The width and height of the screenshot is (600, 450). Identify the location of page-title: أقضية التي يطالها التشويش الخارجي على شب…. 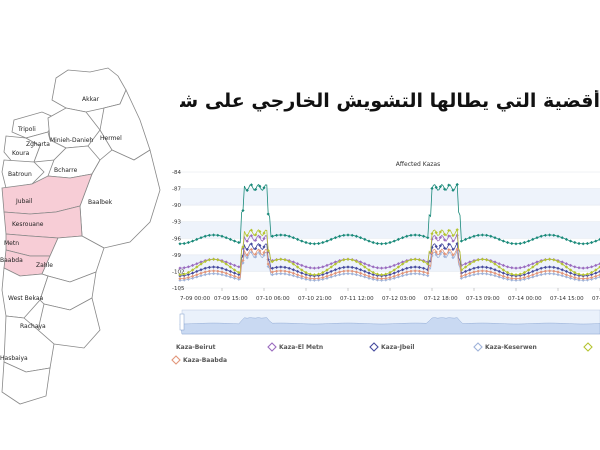
(390, 101).